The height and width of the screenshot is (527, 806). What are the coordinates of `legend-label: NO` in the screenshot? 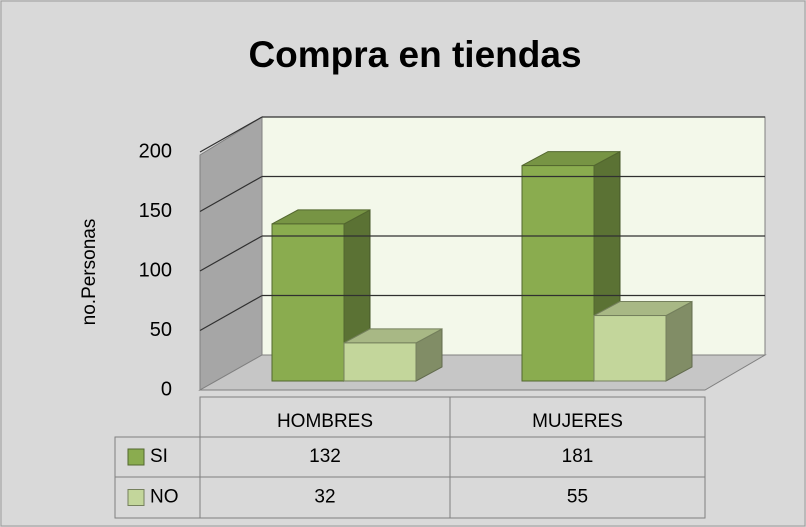 It's located at (164, 497).